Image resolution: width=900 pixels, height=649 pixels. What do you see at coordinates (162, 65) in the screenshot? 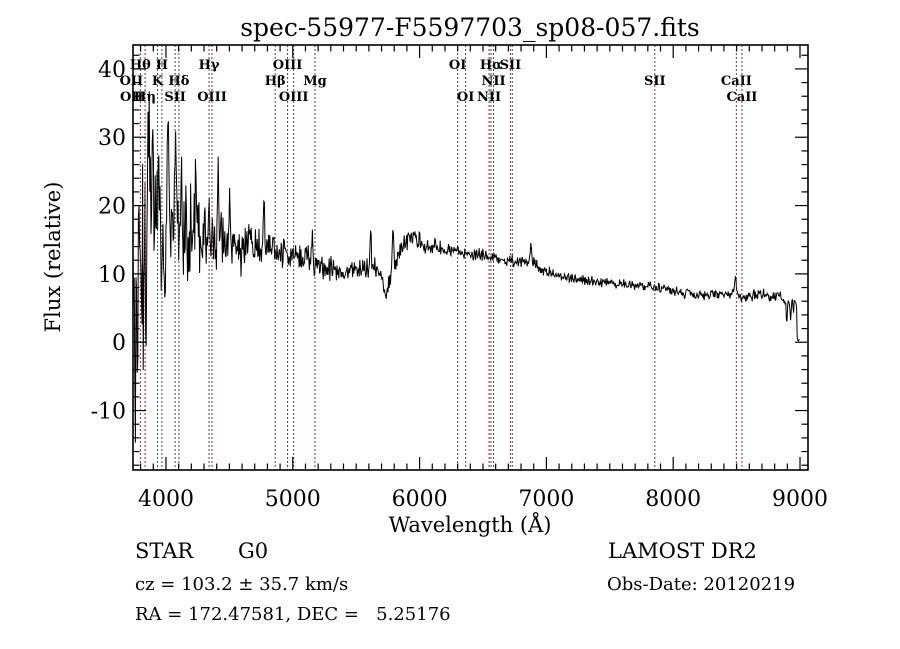
I see `spectral-line-label: H` at bounding box center [162, 65].